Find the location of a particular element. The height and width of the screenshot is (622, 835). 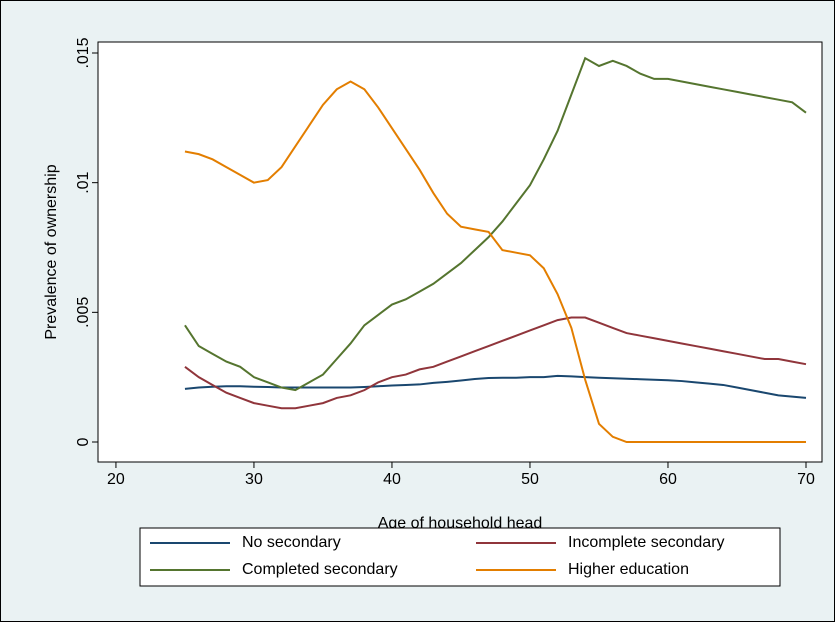

x-tick-label: 50 is located at coordinates (530, 479).